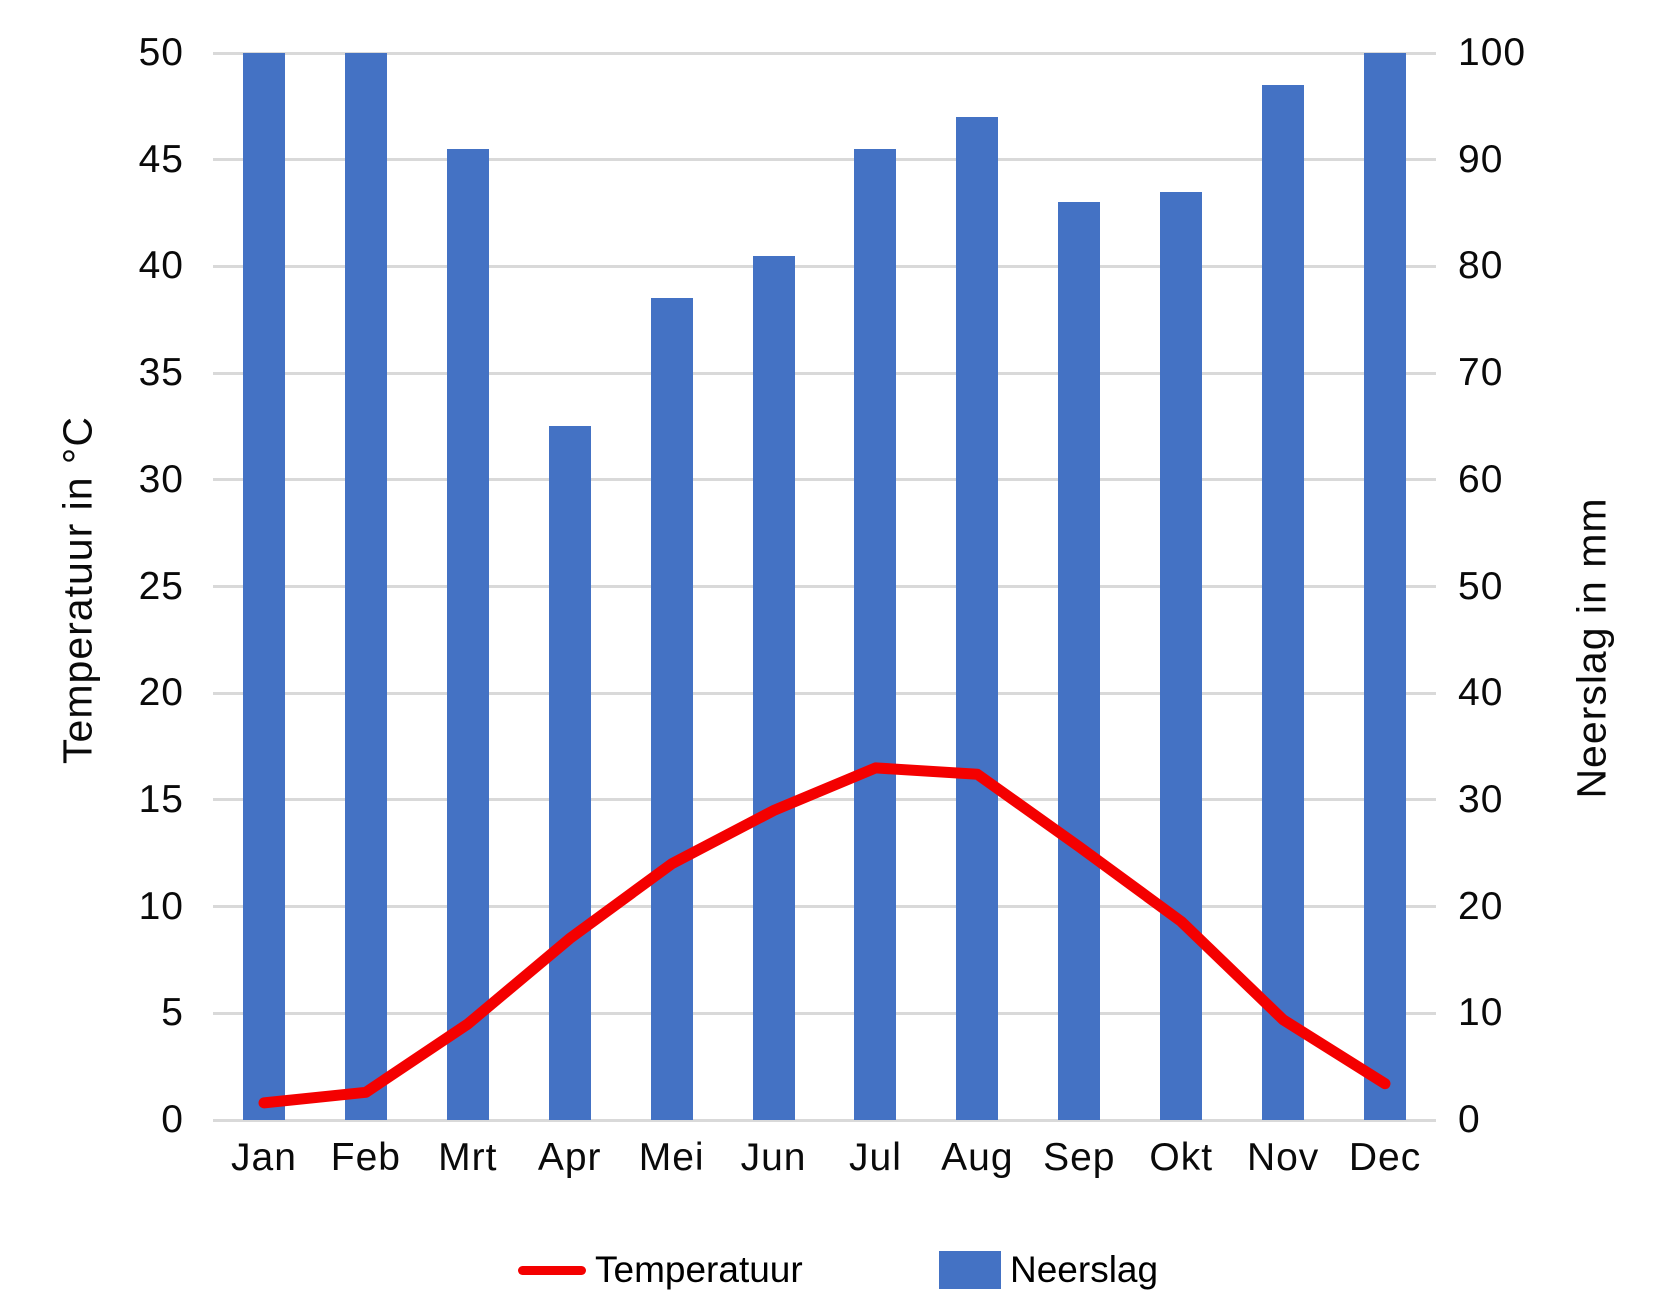 The image size is (1674, 1311). Describe the element at coordinates (1481, 799) in the screenshot. I see `right-tick-30: 30` at that location.